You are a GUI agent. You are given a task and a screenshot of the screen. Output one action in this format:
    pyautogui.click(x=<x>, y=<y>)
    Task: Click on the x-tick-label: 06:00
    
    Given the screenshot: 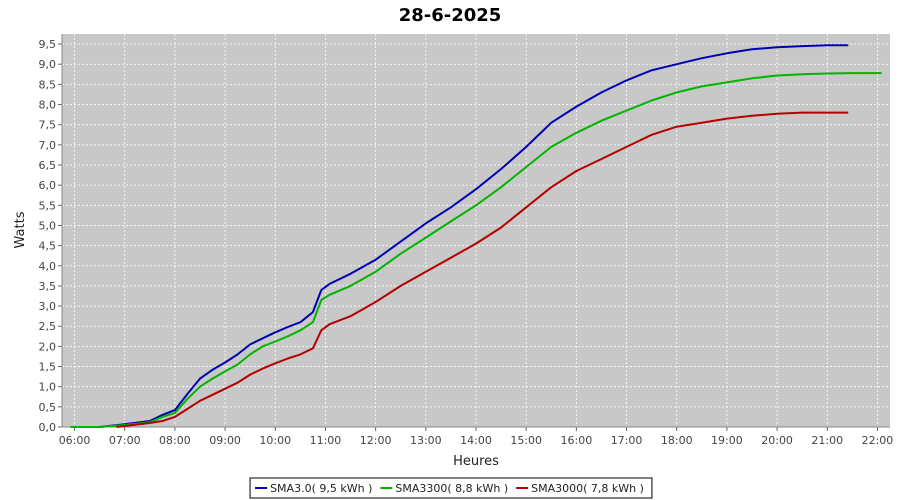 What is the action you would take?
    pyautogui.click(x=75, y=440)
    